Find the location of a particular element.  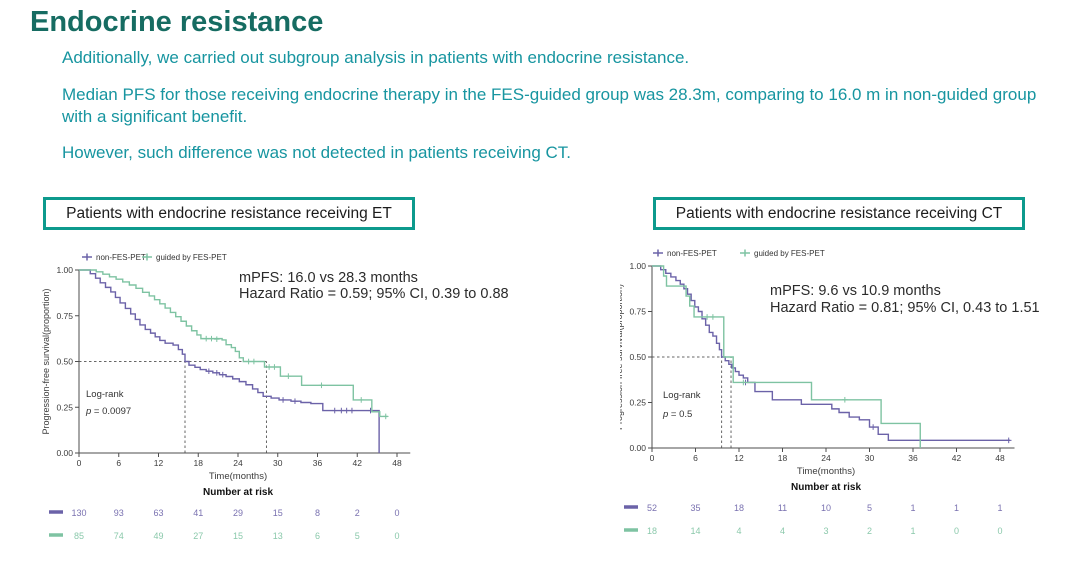

risk-count: 35 is located at coordinates (695, 508).